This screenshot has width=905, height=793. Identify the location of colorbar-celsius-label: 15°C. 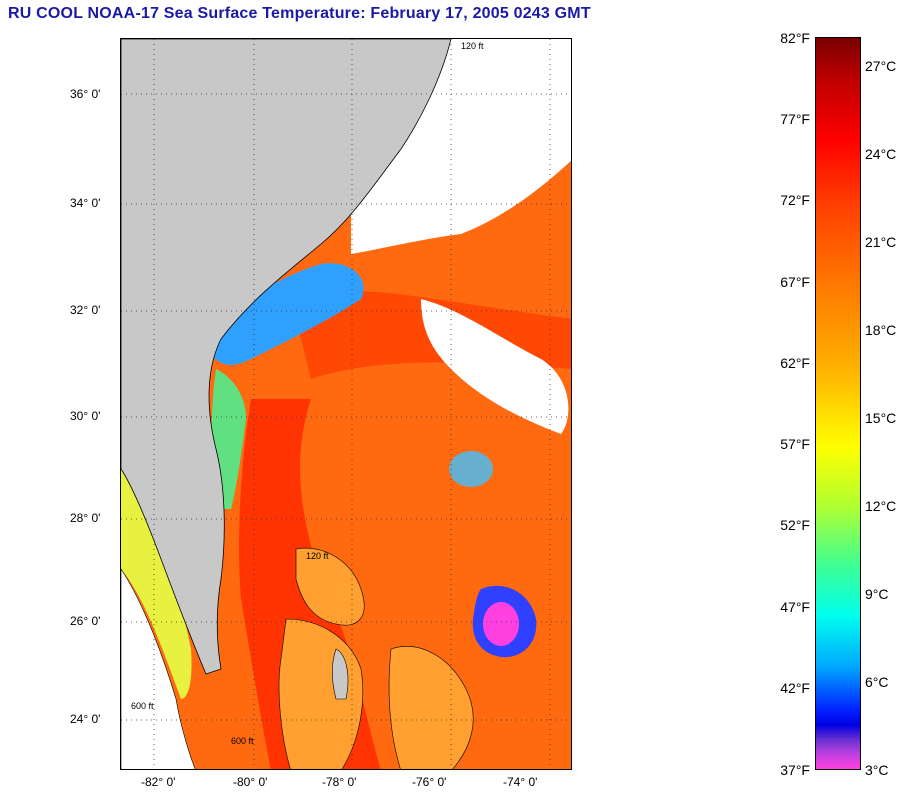
(881, 418).